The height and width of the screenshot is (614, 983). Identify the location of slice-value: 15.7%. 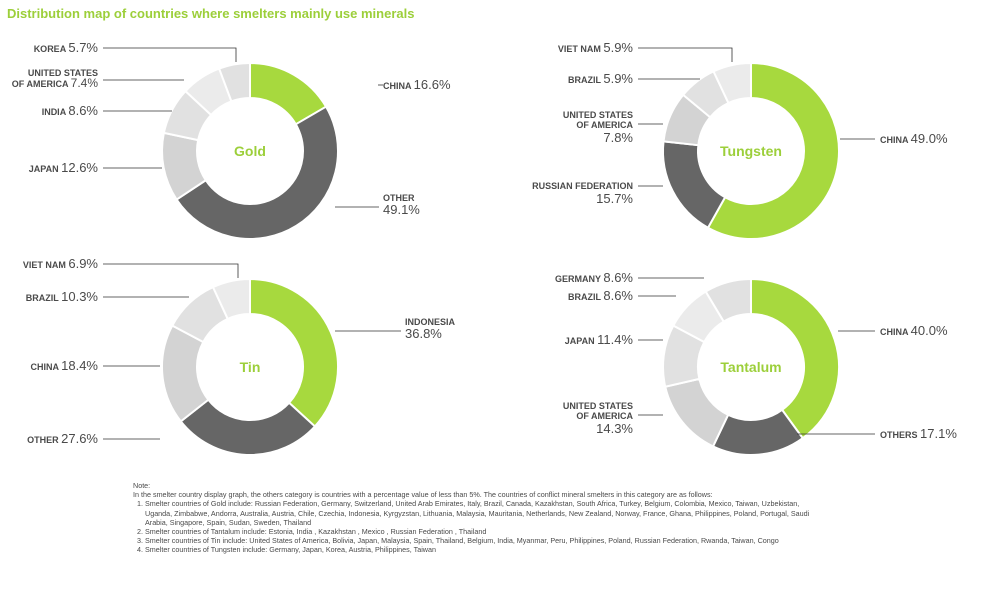
(614, 198).